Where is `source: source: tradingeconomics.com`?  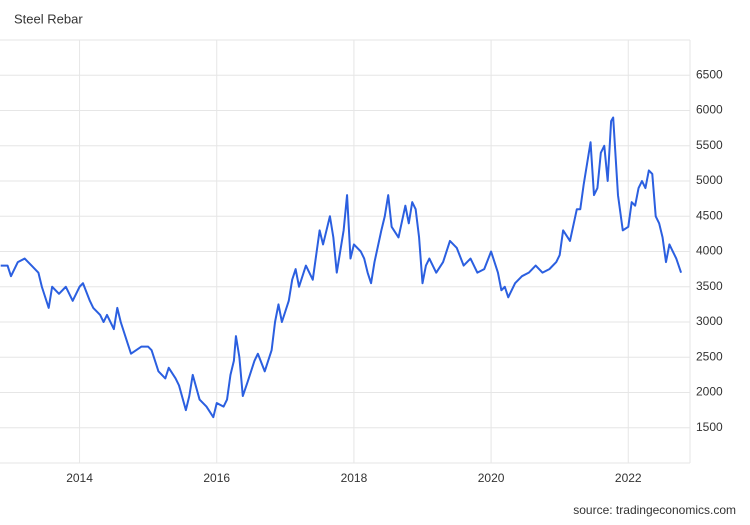
source: source: tradingeconomics.com is located at coordinates (654, 510).